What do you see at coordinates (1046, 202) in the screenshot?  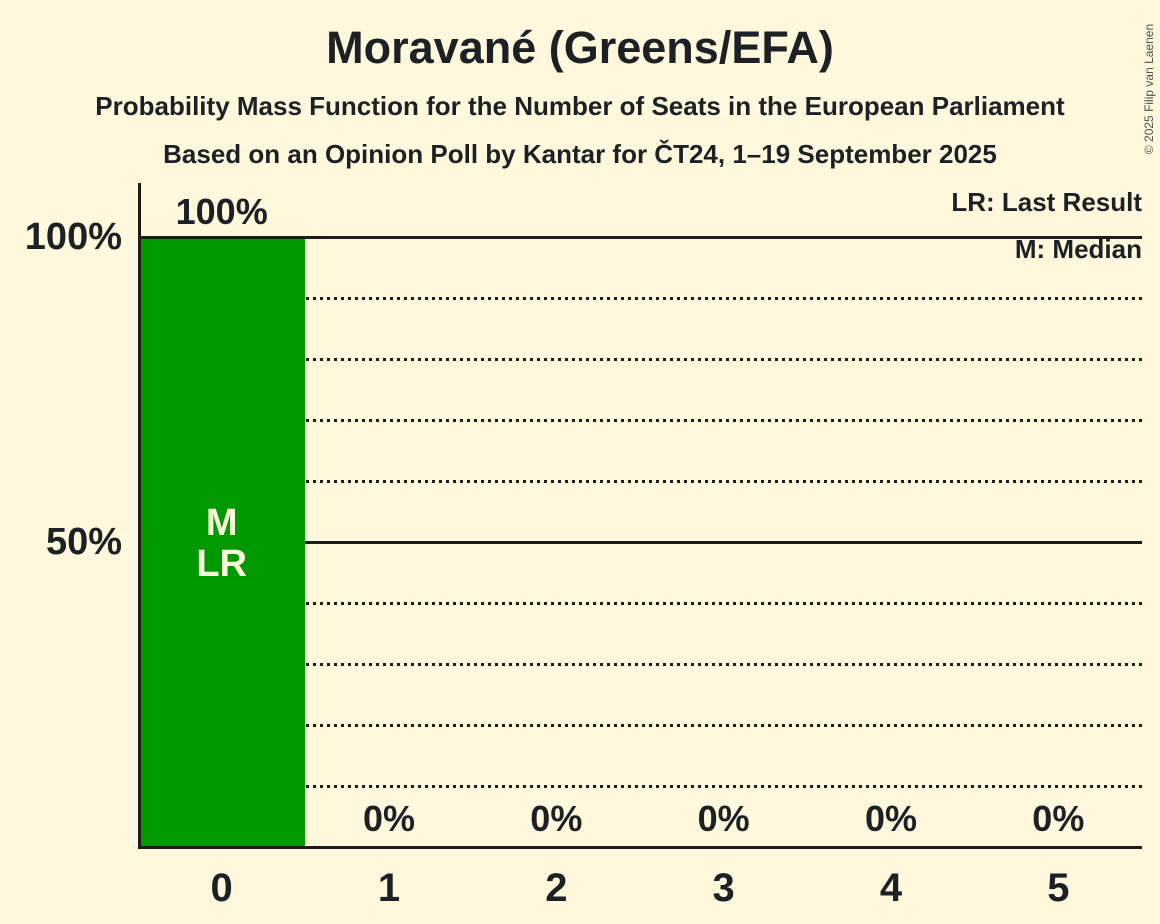 I see `legend-last-result: LR: Last Result` at bounding box center [1046, 202].